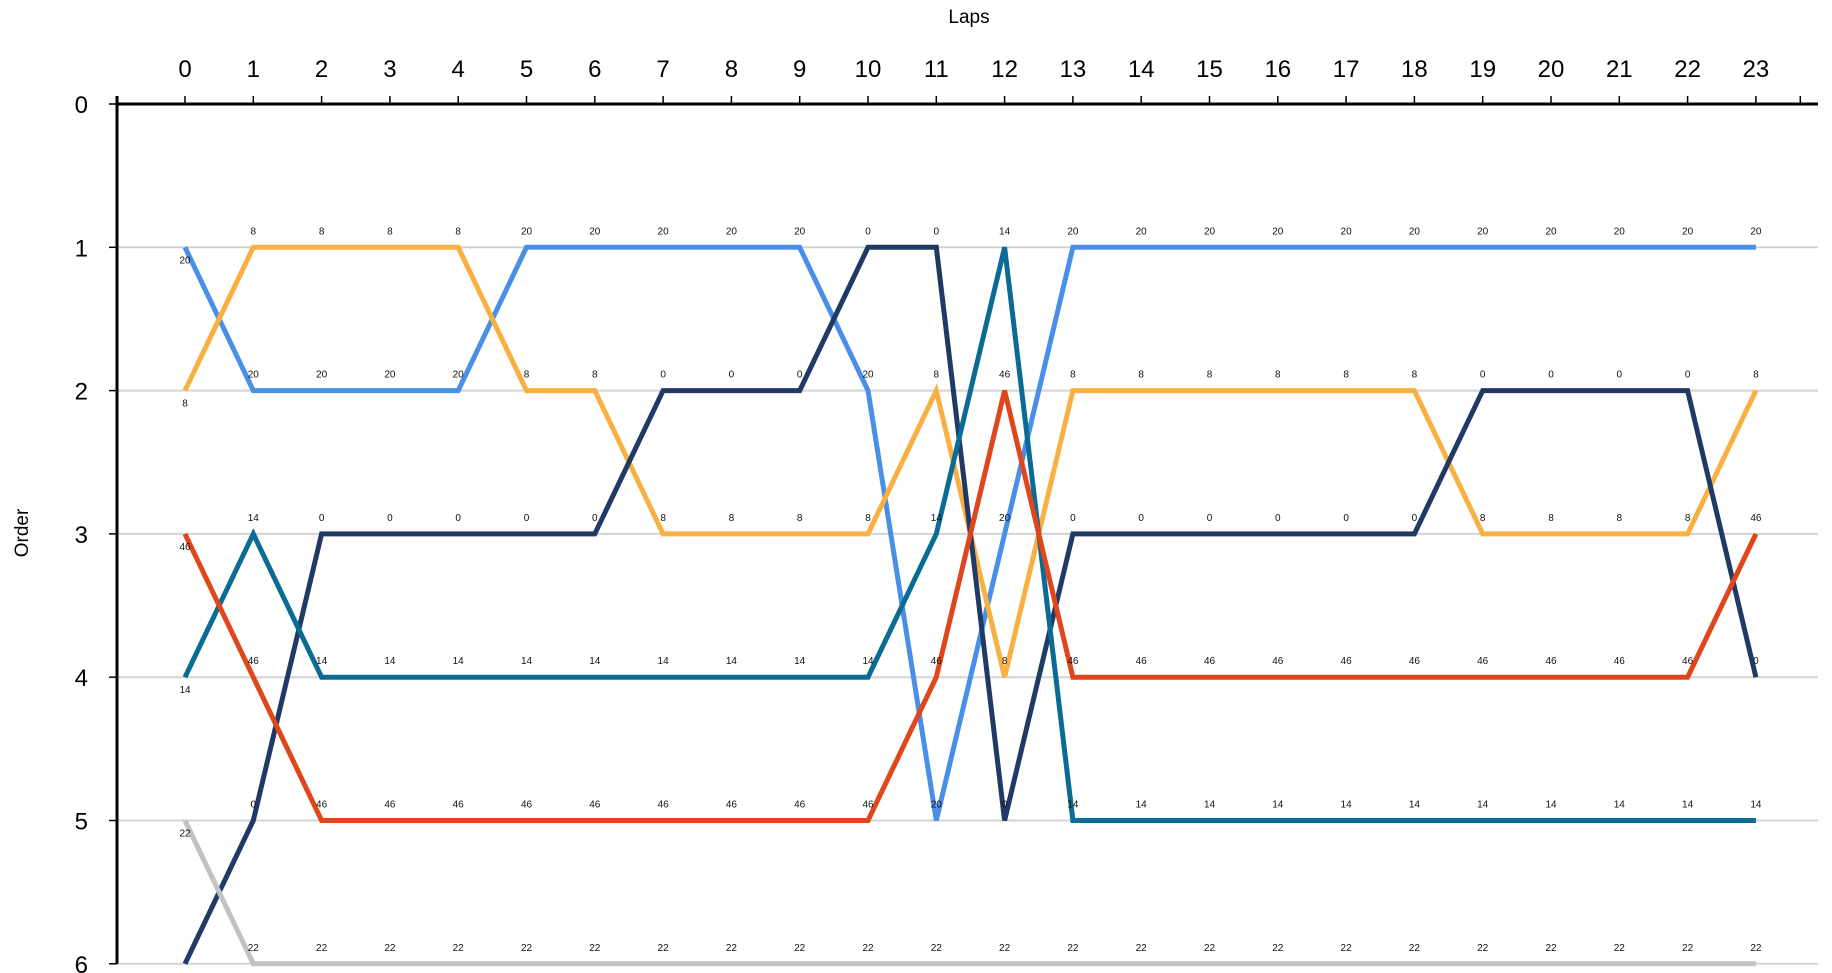 The image size is (1832, 973). Describe the element at coordinates (81, 962) in the screenshot. I see `y-tick-label-6: 6` at that location.